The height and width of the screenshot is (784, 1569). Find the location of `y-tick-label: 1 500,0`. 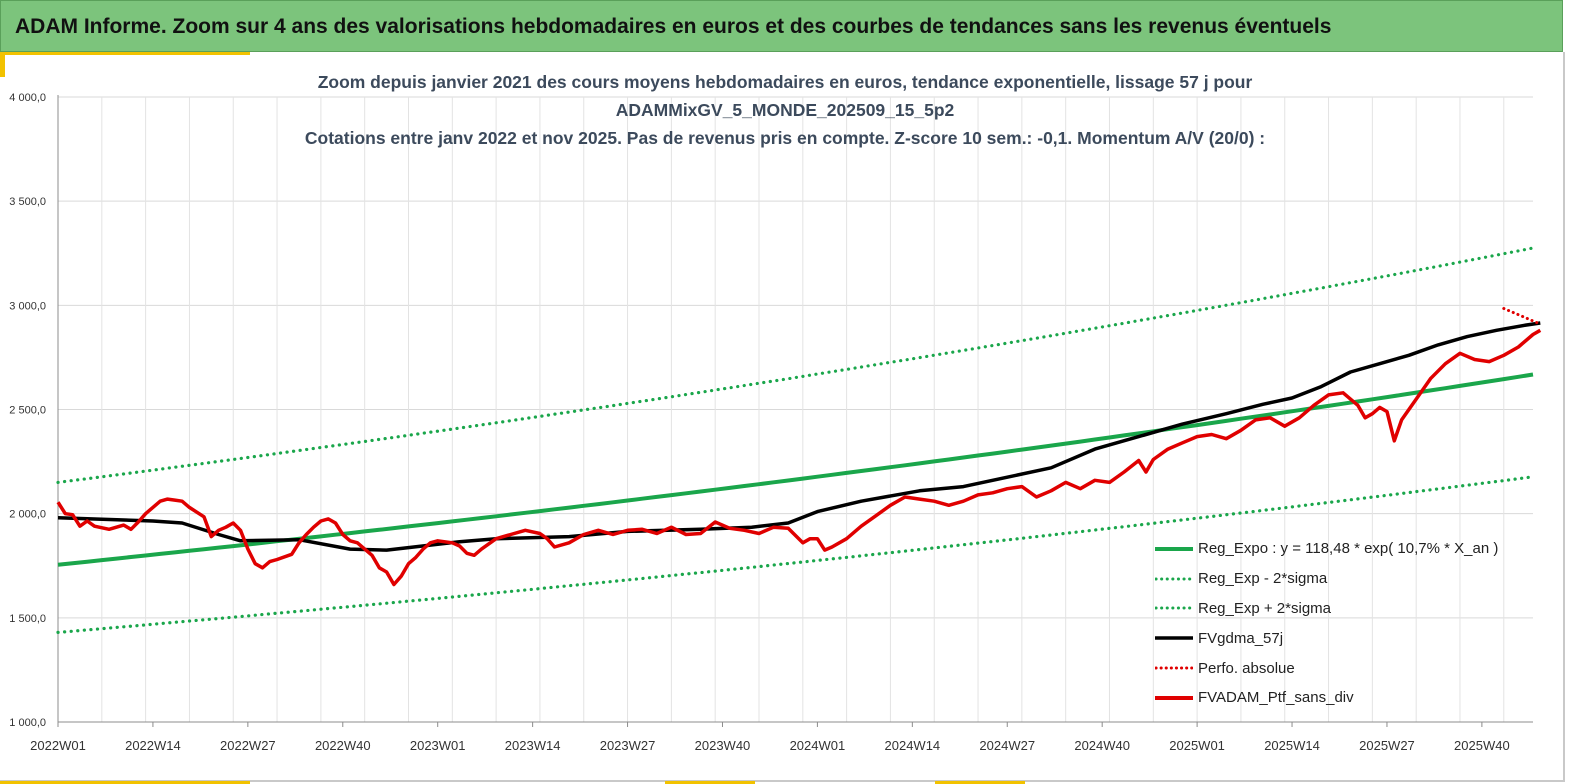

y-tick-label: 1 500,0 is located at coordinates (27, 619).